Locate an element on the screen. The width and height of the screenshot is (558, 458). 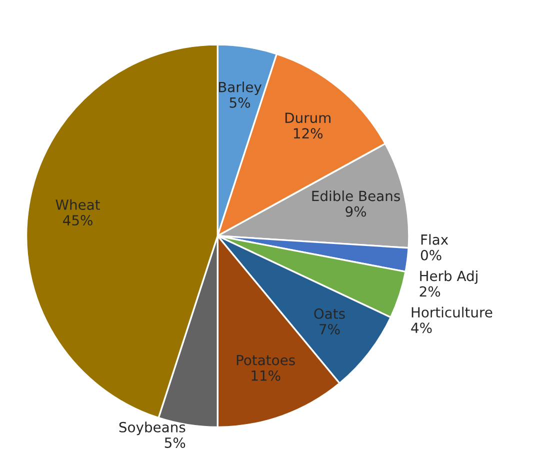
data-label: 2% is located at coordinates (430, 291).